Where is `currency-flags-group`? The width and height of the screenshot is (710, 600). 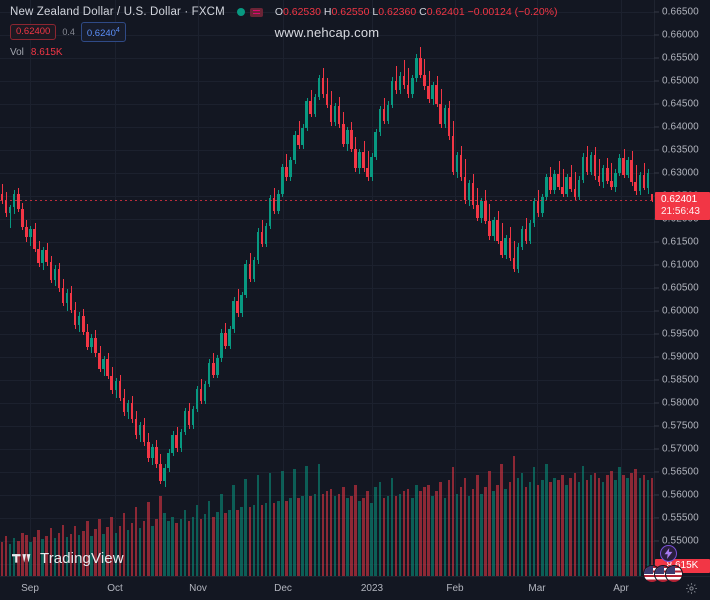
currency-flags-group is located at coordinates (663, 574).